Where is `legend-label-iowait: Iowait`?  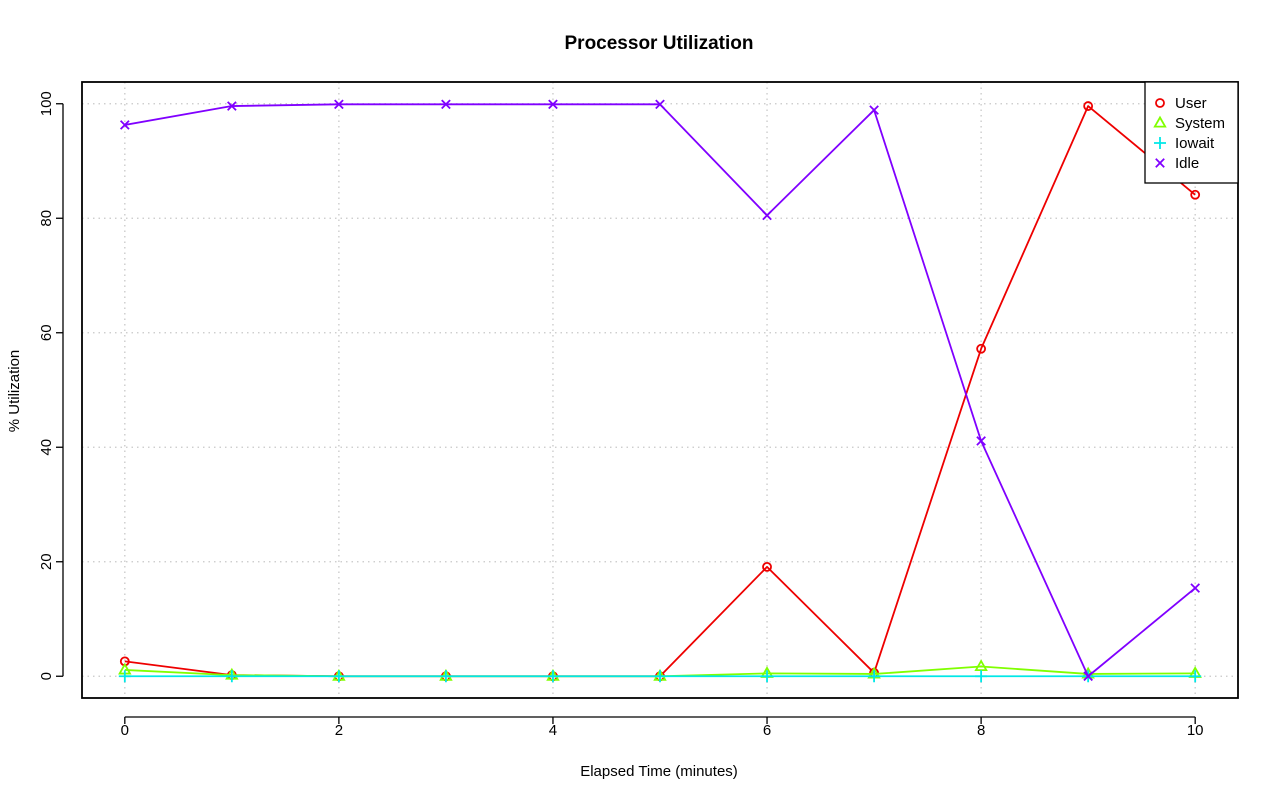
legend-label-iowait: Iowait is located at coordinates (1195, 143).